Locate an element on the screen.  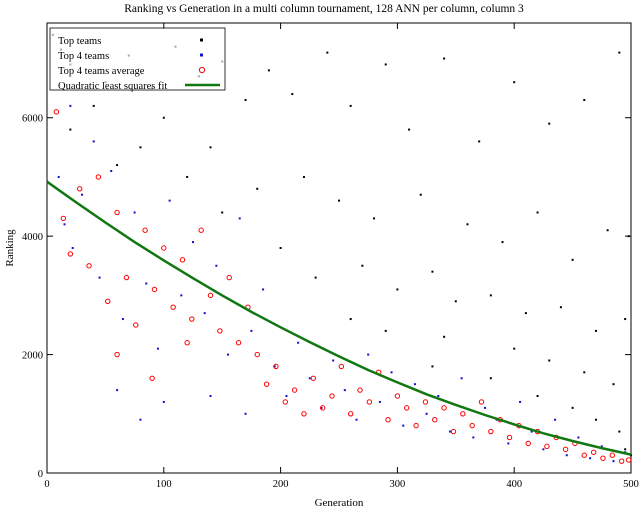
legend-label: Top 4 teams is located at coordinates (83, 56).